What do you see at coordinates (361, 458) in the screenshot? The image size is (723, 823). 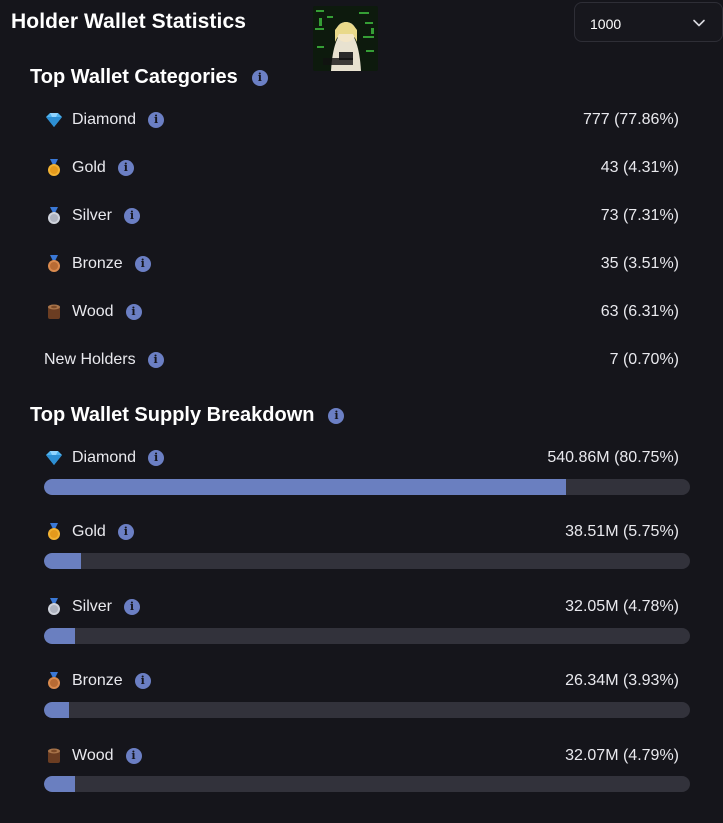 I see `supply-row-diamond: Diamond i 540.86M (80.75%)` at bounding box center [361, 458].